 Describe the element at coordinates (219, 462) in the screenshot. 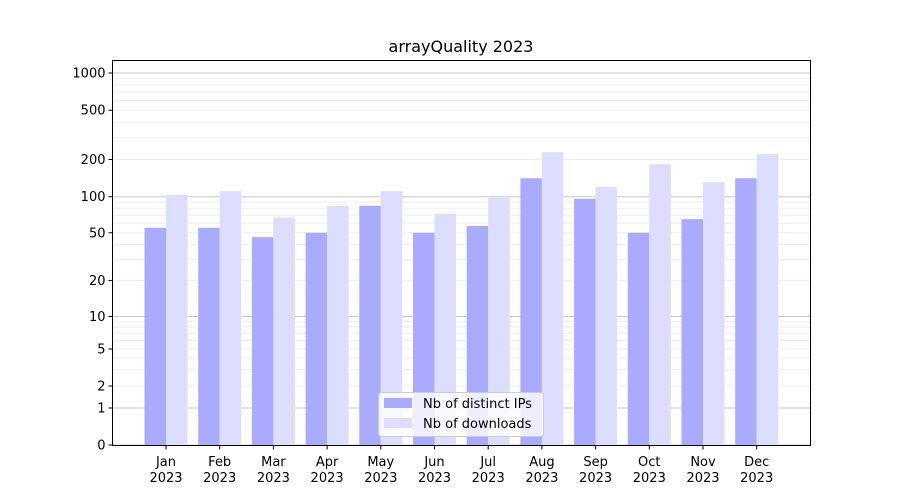

I see `x-tick-label: Feb` at that location.